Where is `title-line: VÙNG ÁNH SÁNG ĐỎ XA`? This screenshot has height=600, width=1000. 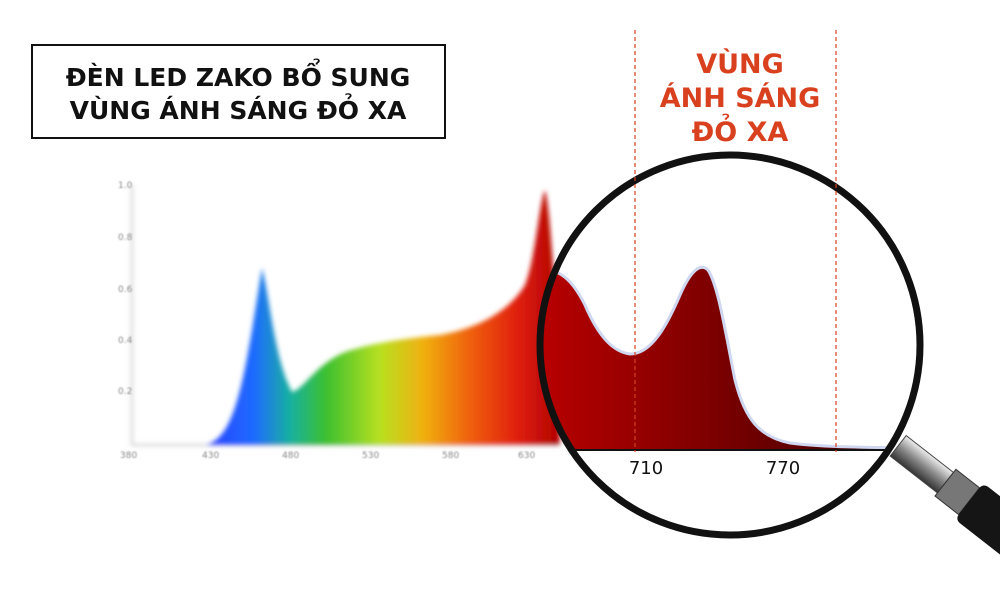 title-line: VÙNG ÁNH SÁNG ĐỎ XA is located at coordinates (238, 108).